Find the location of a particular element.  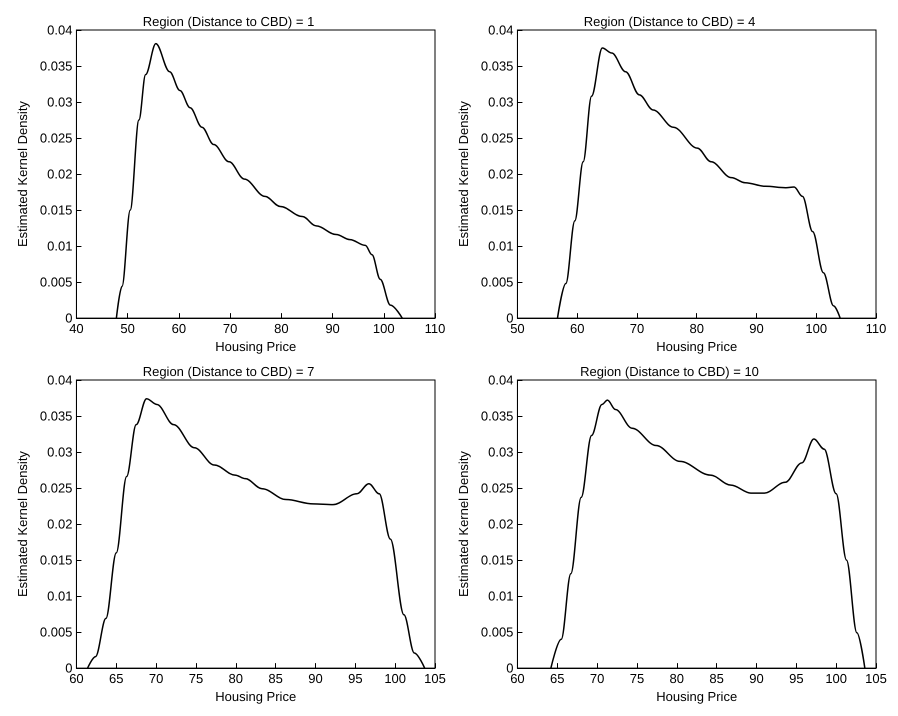

chart-title: Region (Distance to CBD) = 1 is located at coordinates (228, 21).